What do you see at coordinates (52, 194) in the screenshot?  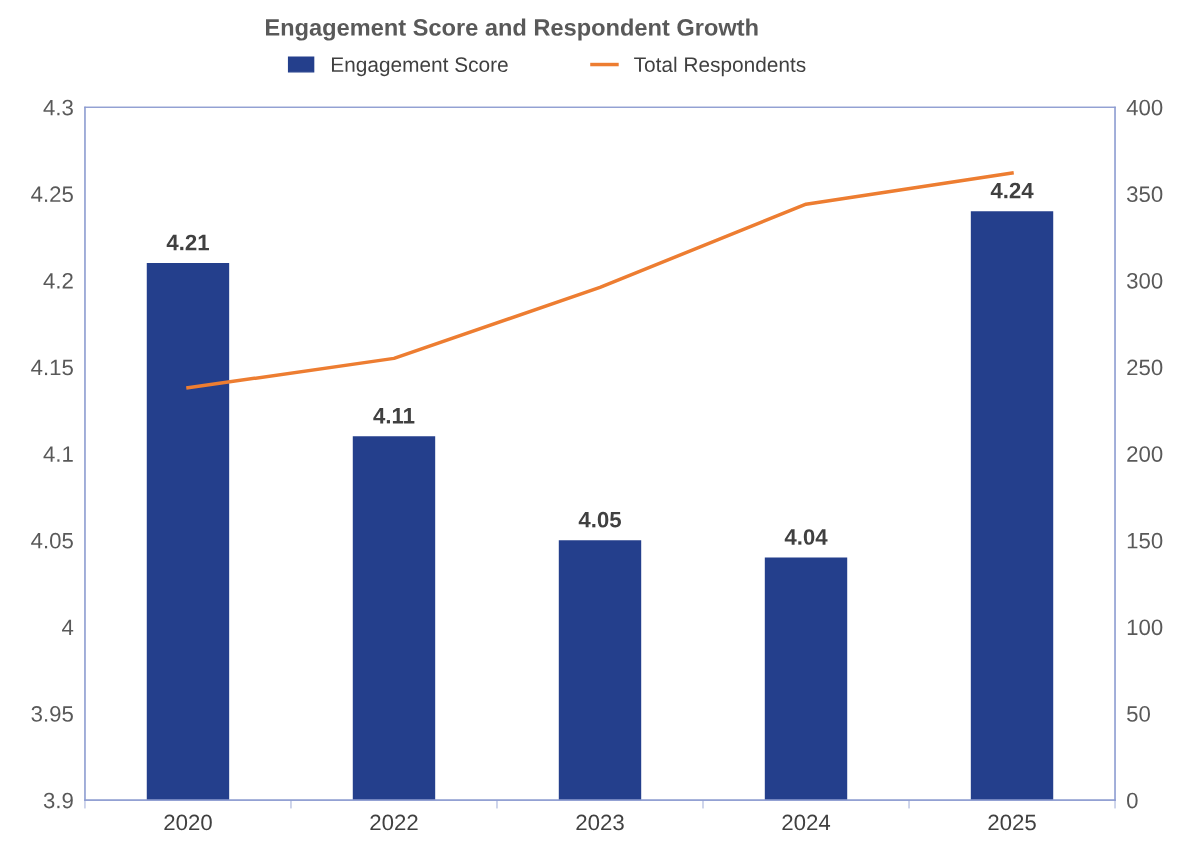 I see `y-tick-label: 4.25` at bounding box center [52, 194].